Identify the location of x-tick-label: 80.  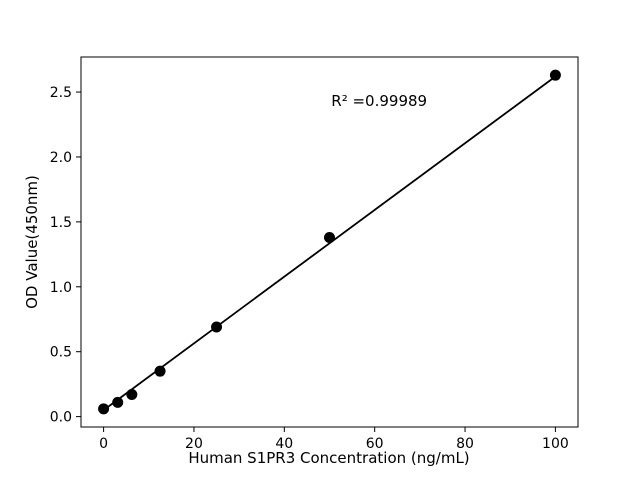
(465, 444).